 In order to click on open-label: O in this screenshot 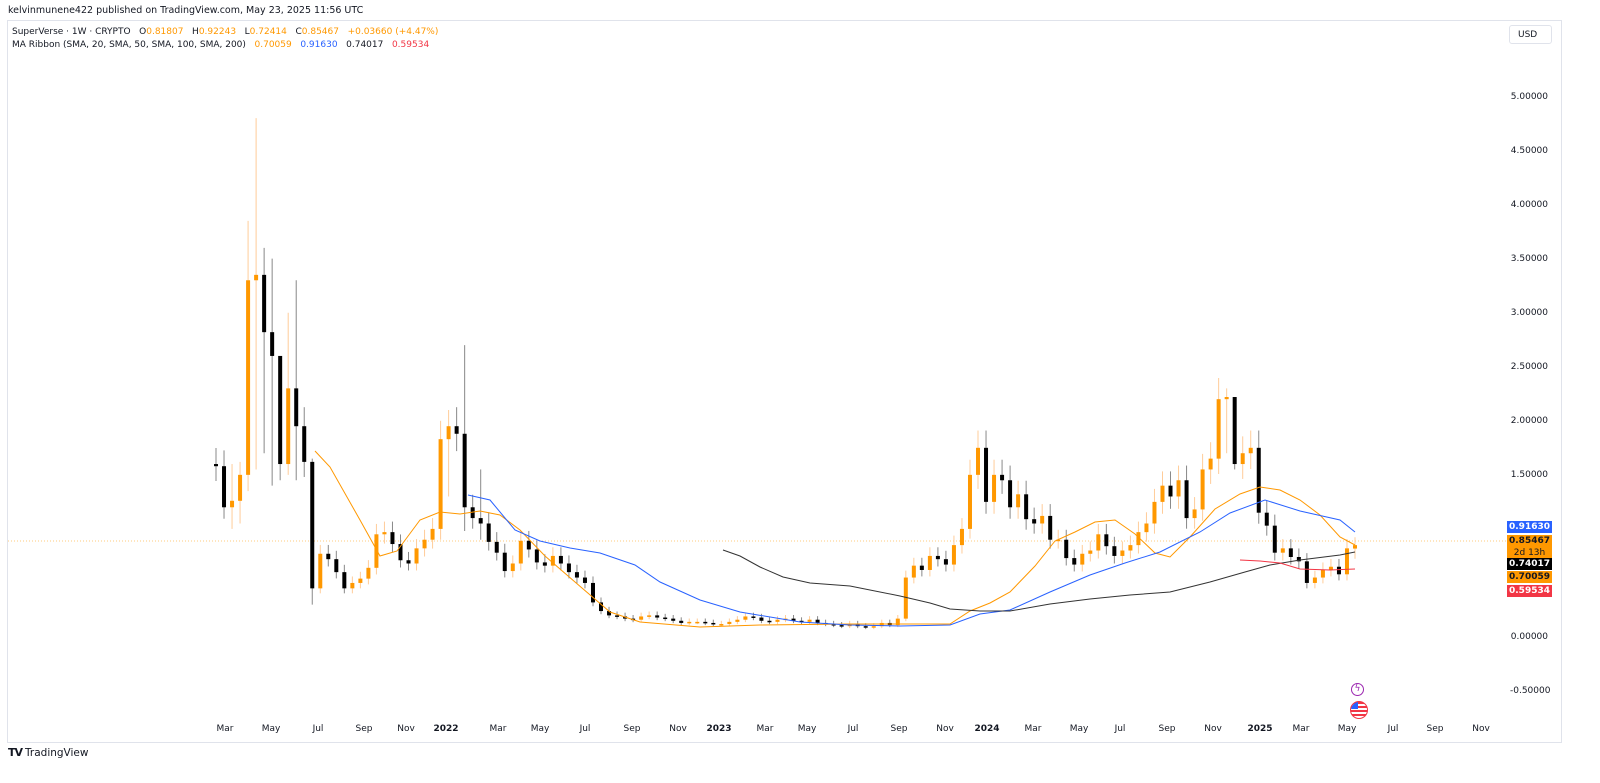, I will do `click(143, 32)`.